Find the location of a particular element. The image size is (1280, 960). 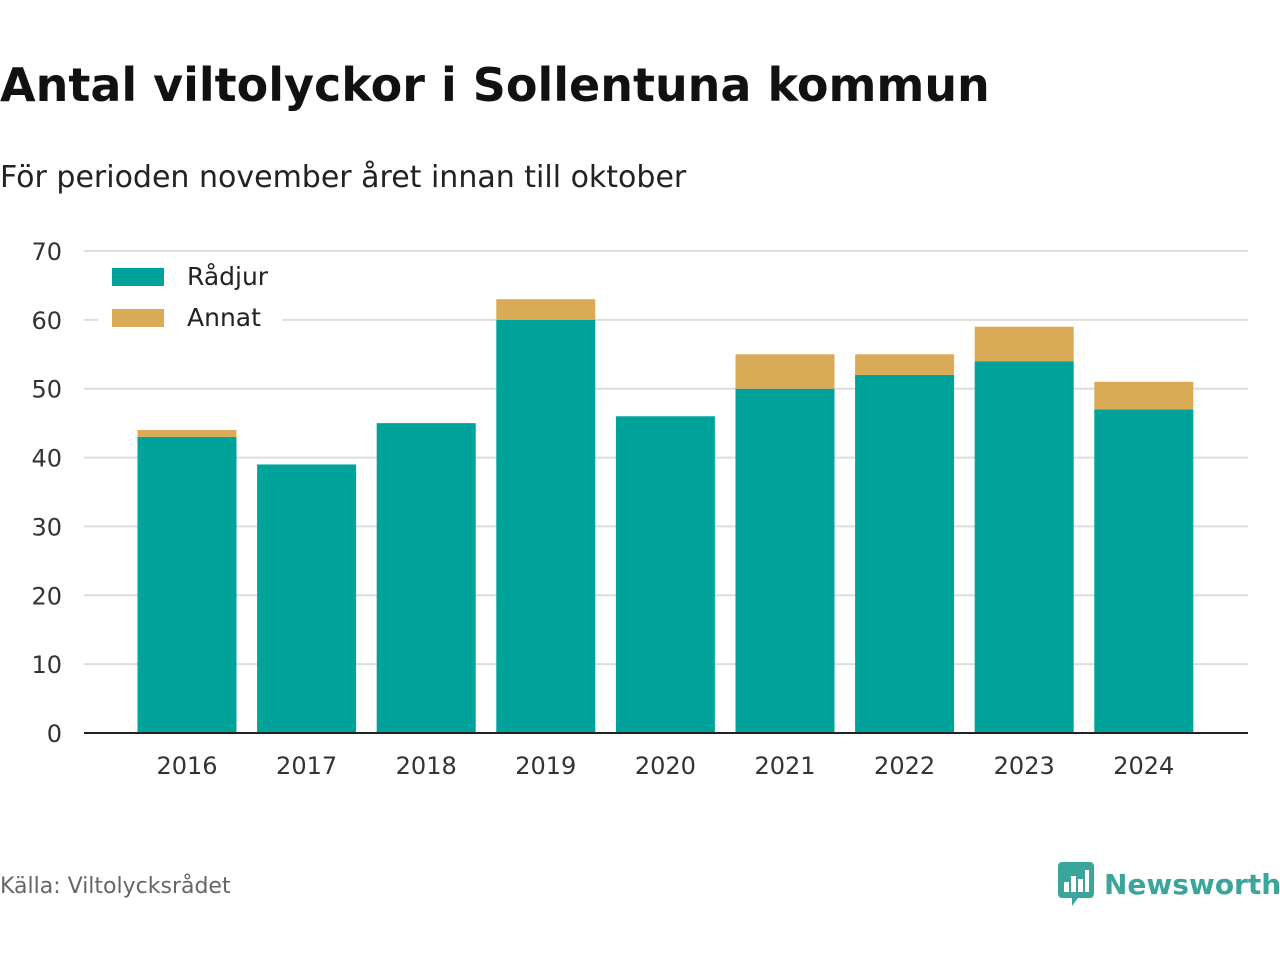

x-tick-label: 2018 is located at coordinates (426, 766).